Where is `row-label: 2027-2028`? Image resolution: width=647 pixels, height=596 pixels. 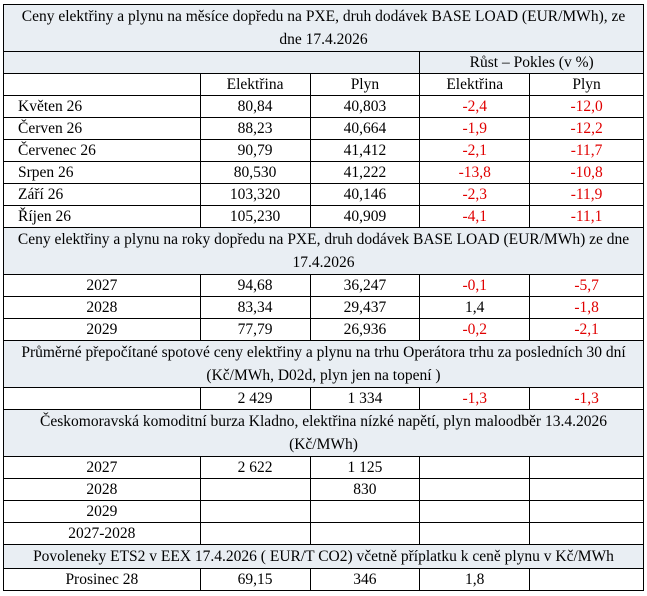 row-label: 2027-2028 is located at coordinates (102, 533).